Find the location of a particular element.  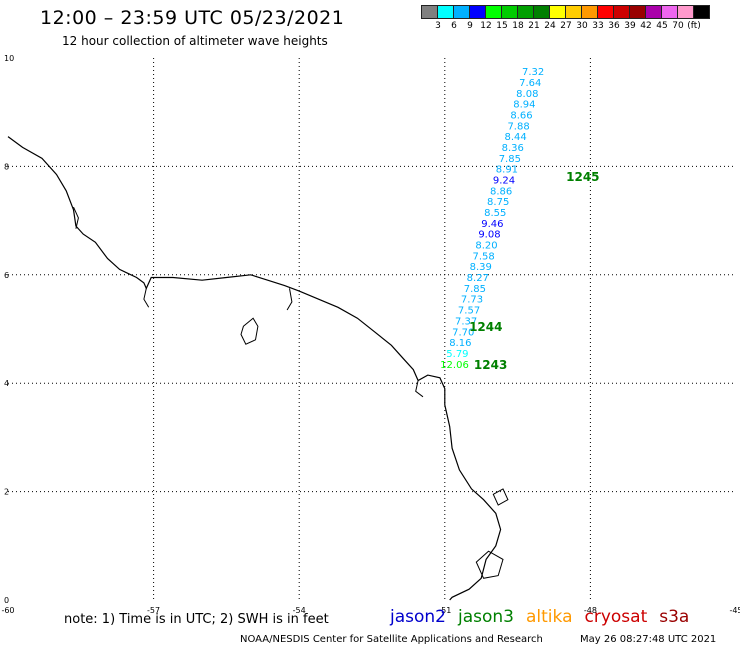

legend-label: 70 is located at coordinates (678, 26).